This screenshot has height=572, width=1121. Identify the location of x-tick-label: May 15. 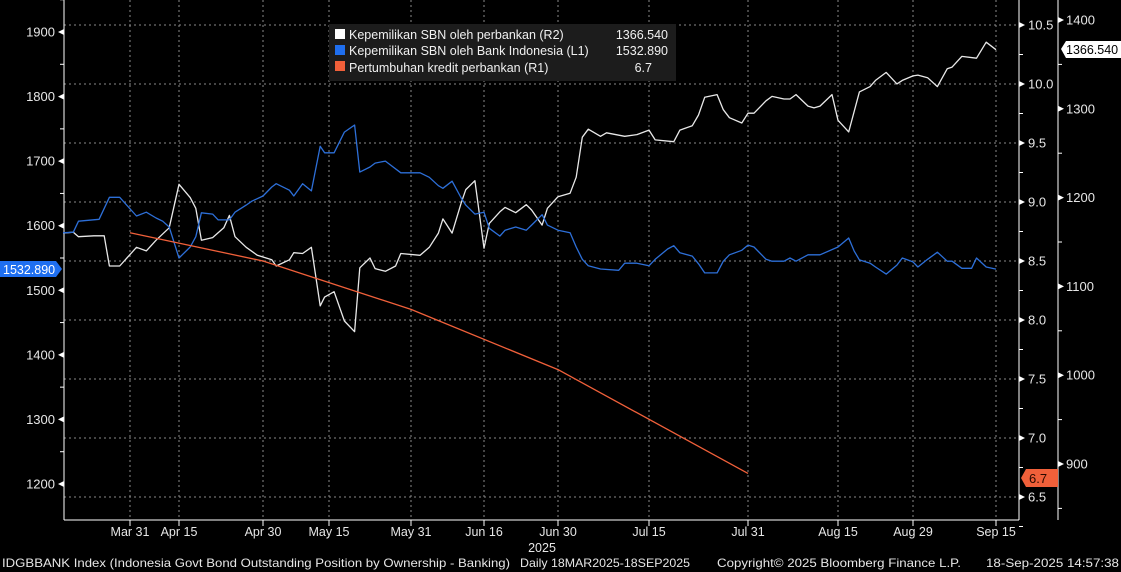
(329, 532).